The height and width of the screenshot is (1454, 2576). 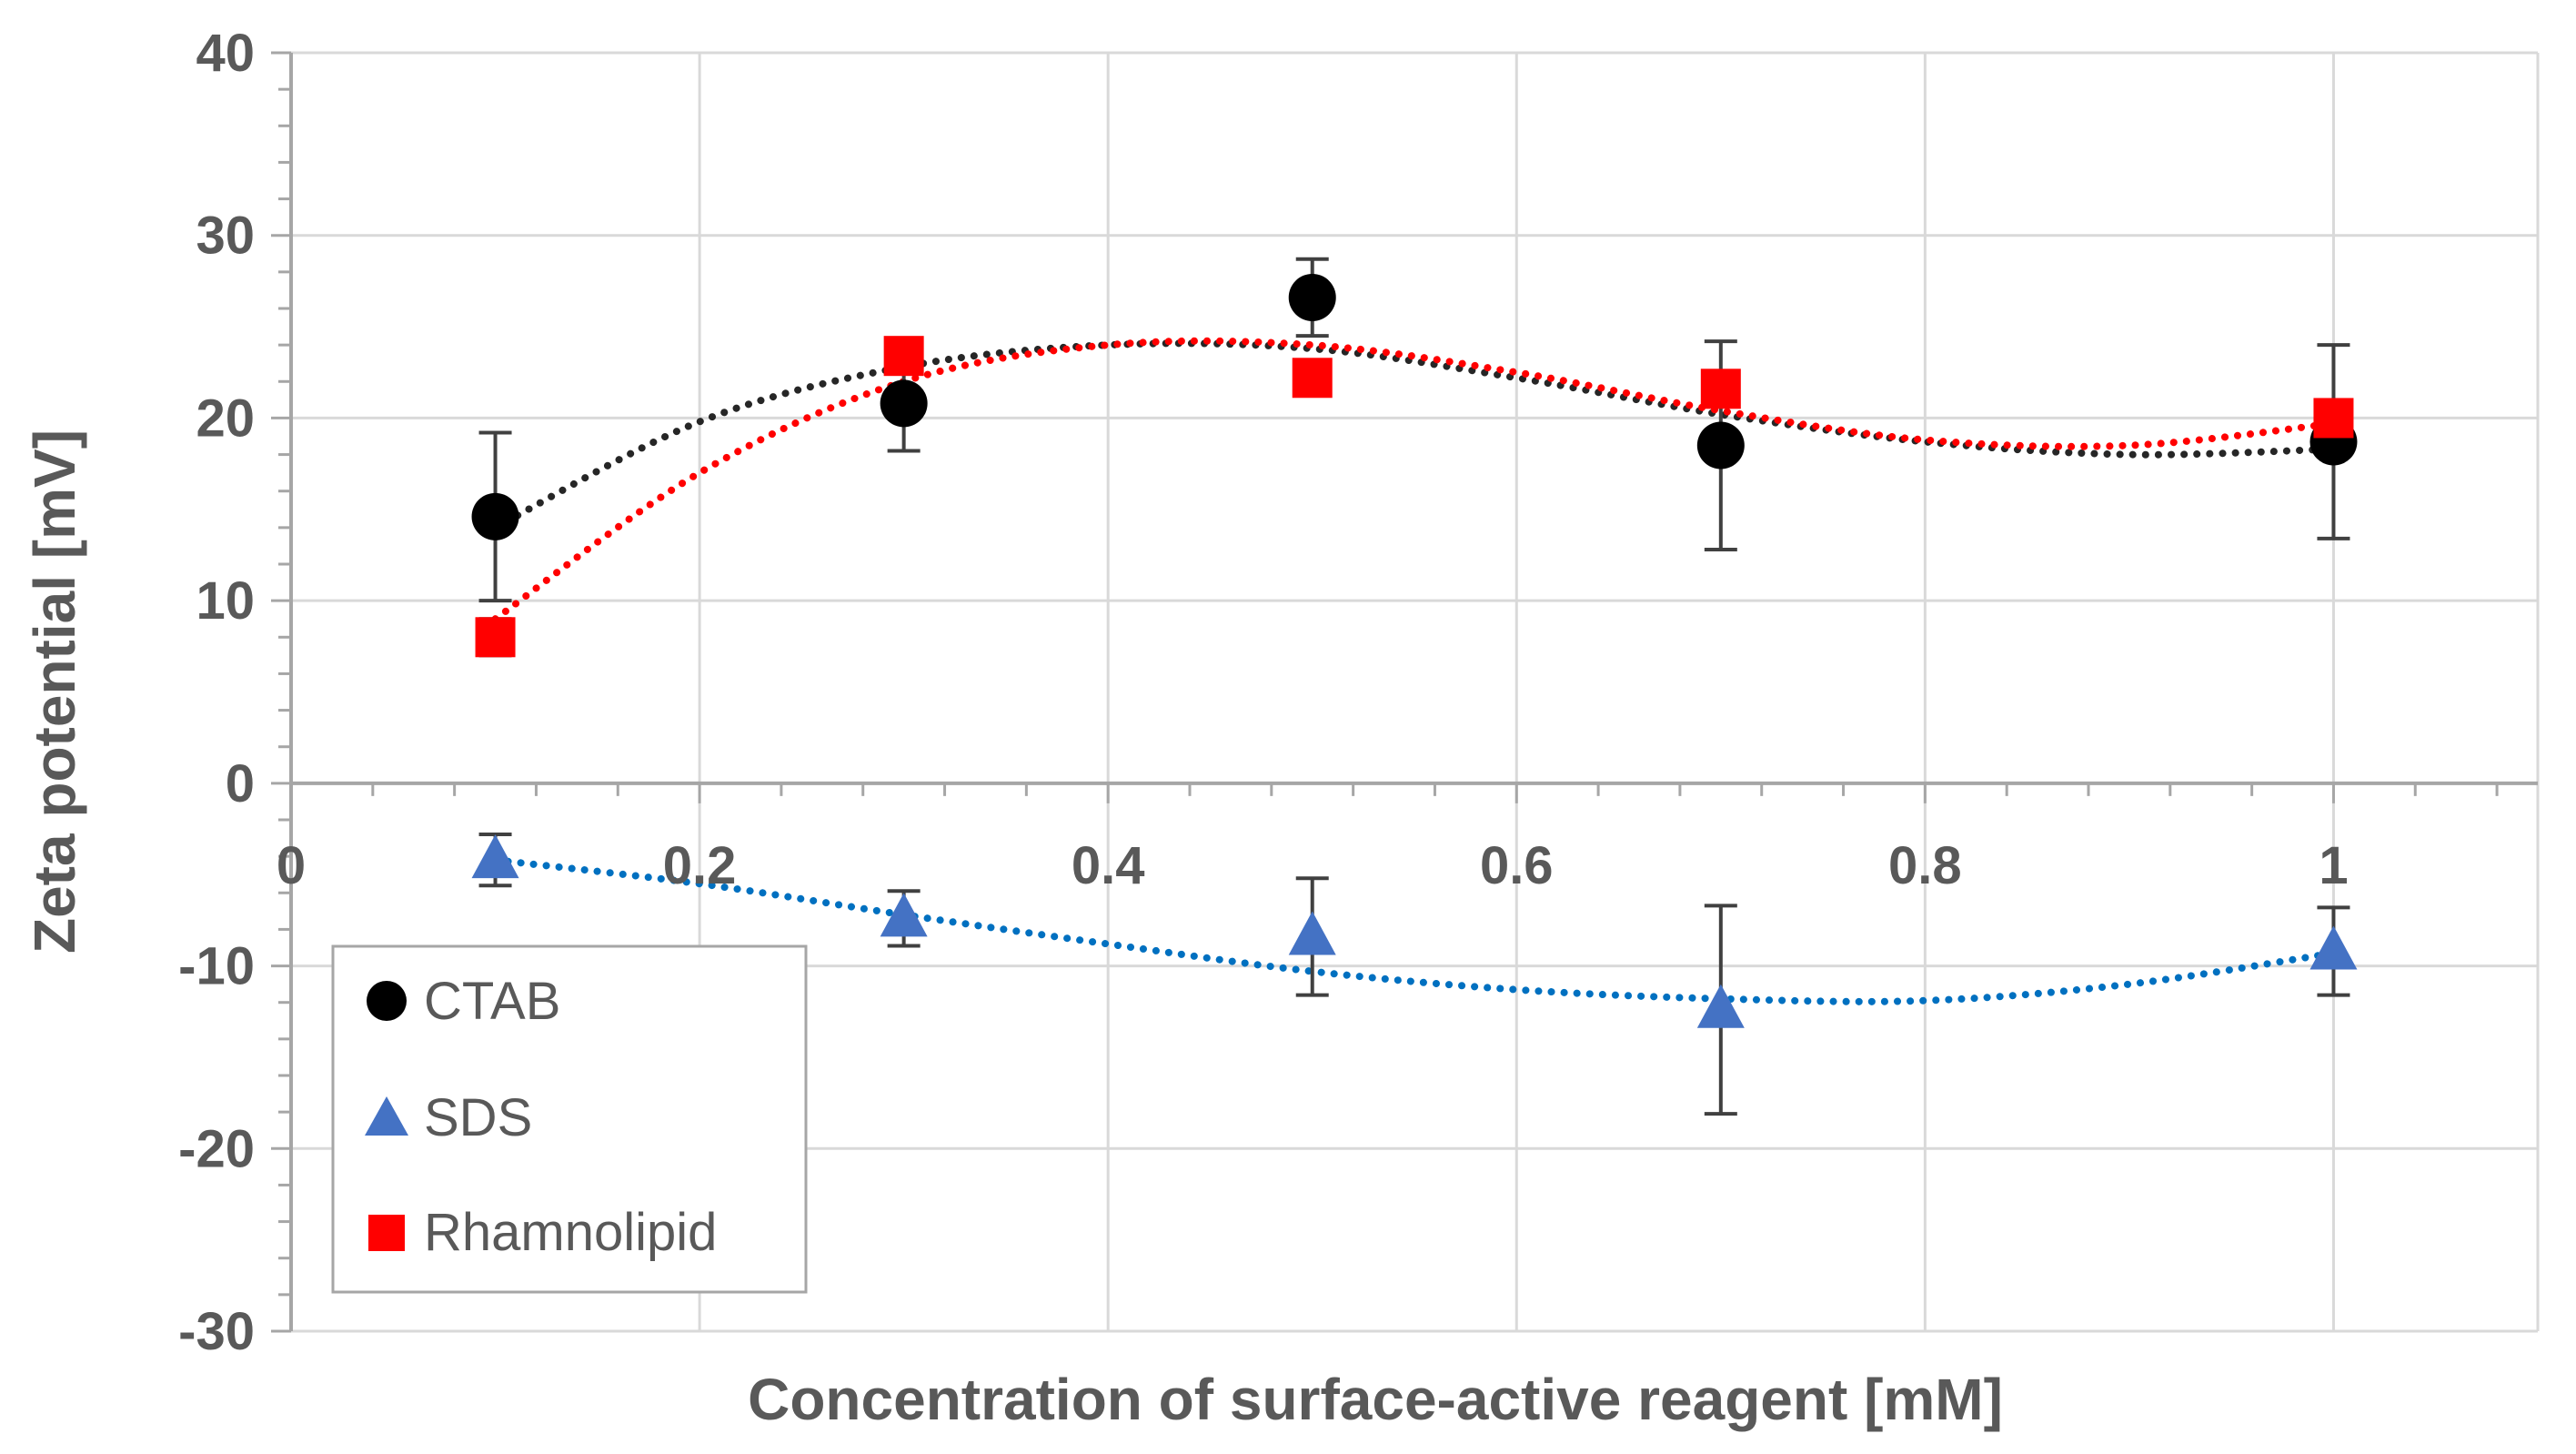 I want to click on trendline-ctab, so click(x=1414, y=435).